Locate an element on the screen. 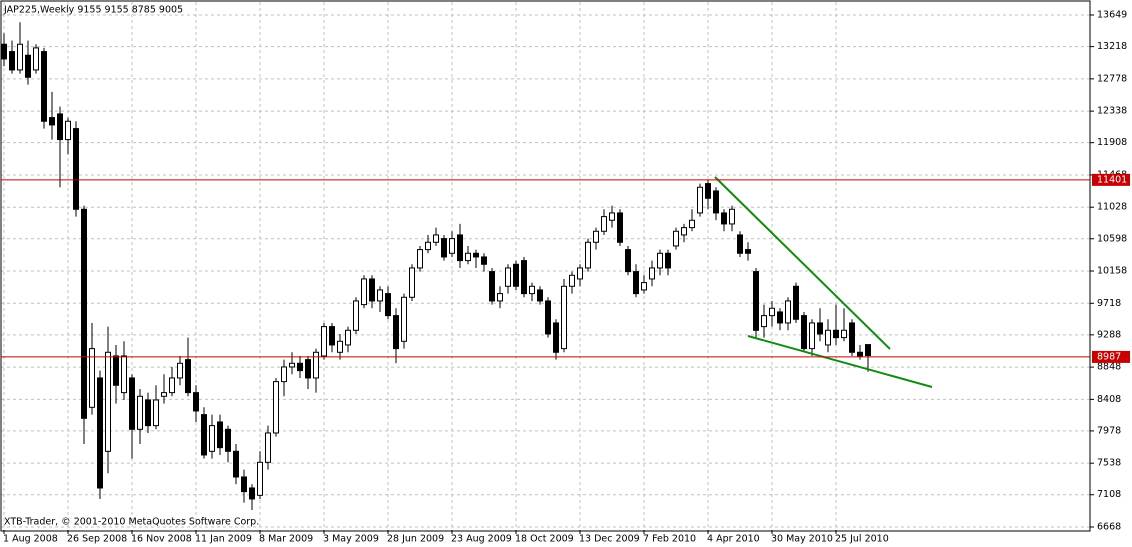 This screenshot has width=1132, height=547. level-label: 11401 is located at coordinates (1112, 179).